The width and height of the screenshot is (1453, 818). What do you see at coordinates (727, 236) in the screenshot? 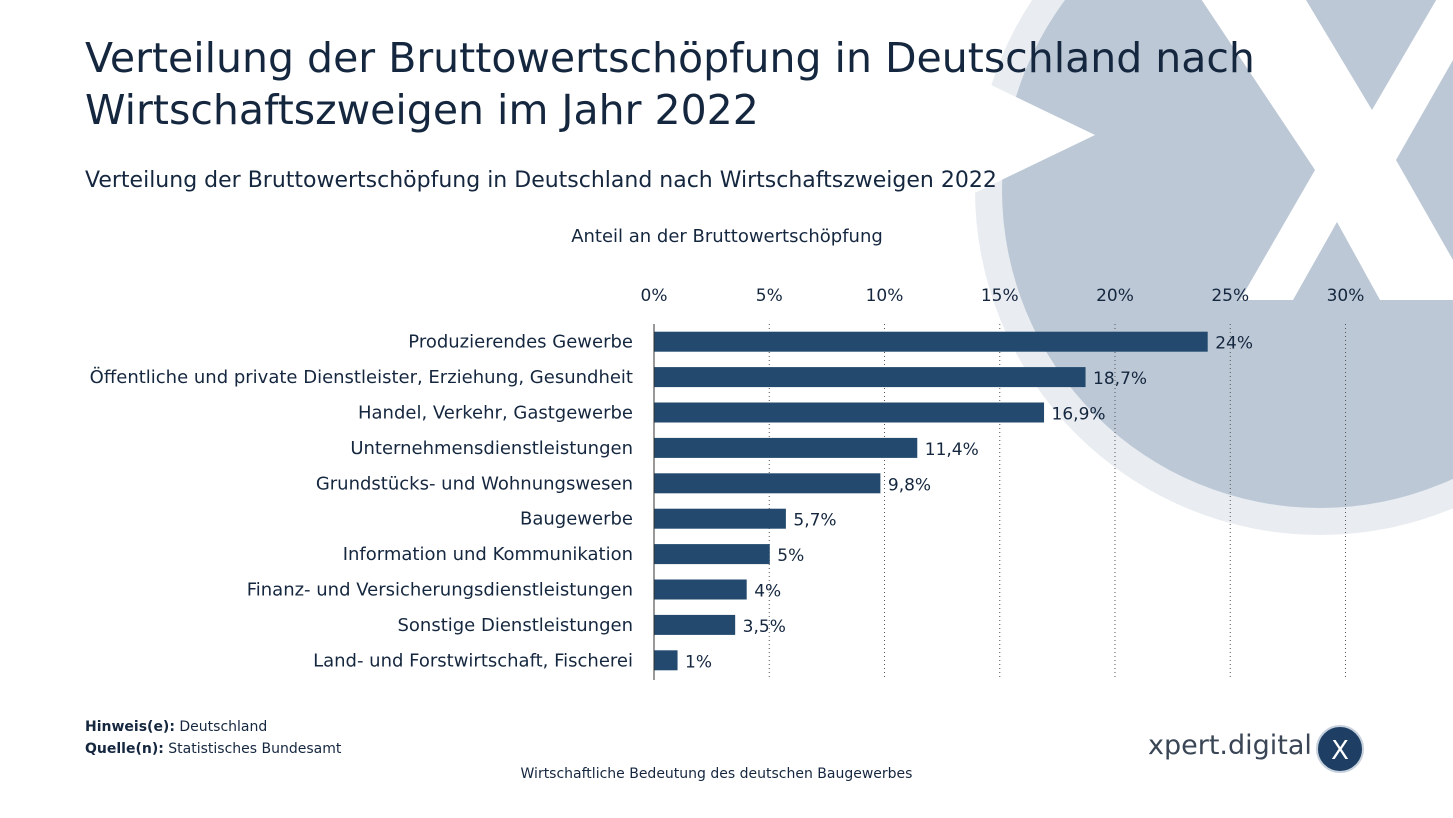
I see `x-axis-title: Anteil an der Bruttowertschöpfung` at bounding box center [727, 236].